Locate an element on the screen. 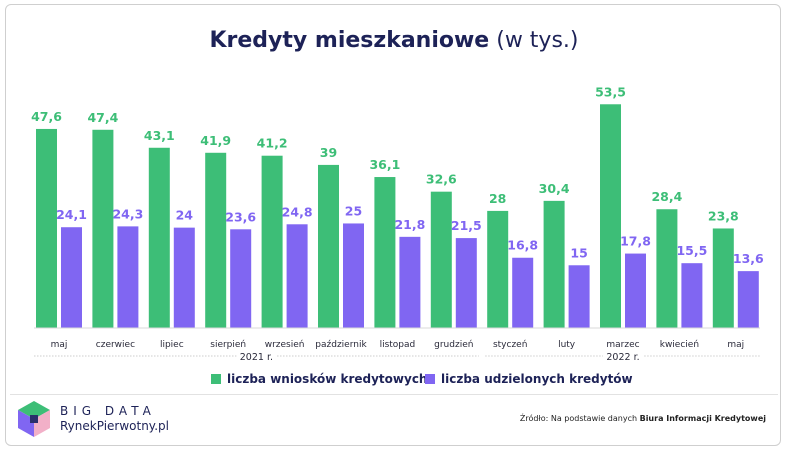 The width and height of the screenshot is (788, 452). data-label-applications-7: 32,6 is located at coordinates (441, 179).